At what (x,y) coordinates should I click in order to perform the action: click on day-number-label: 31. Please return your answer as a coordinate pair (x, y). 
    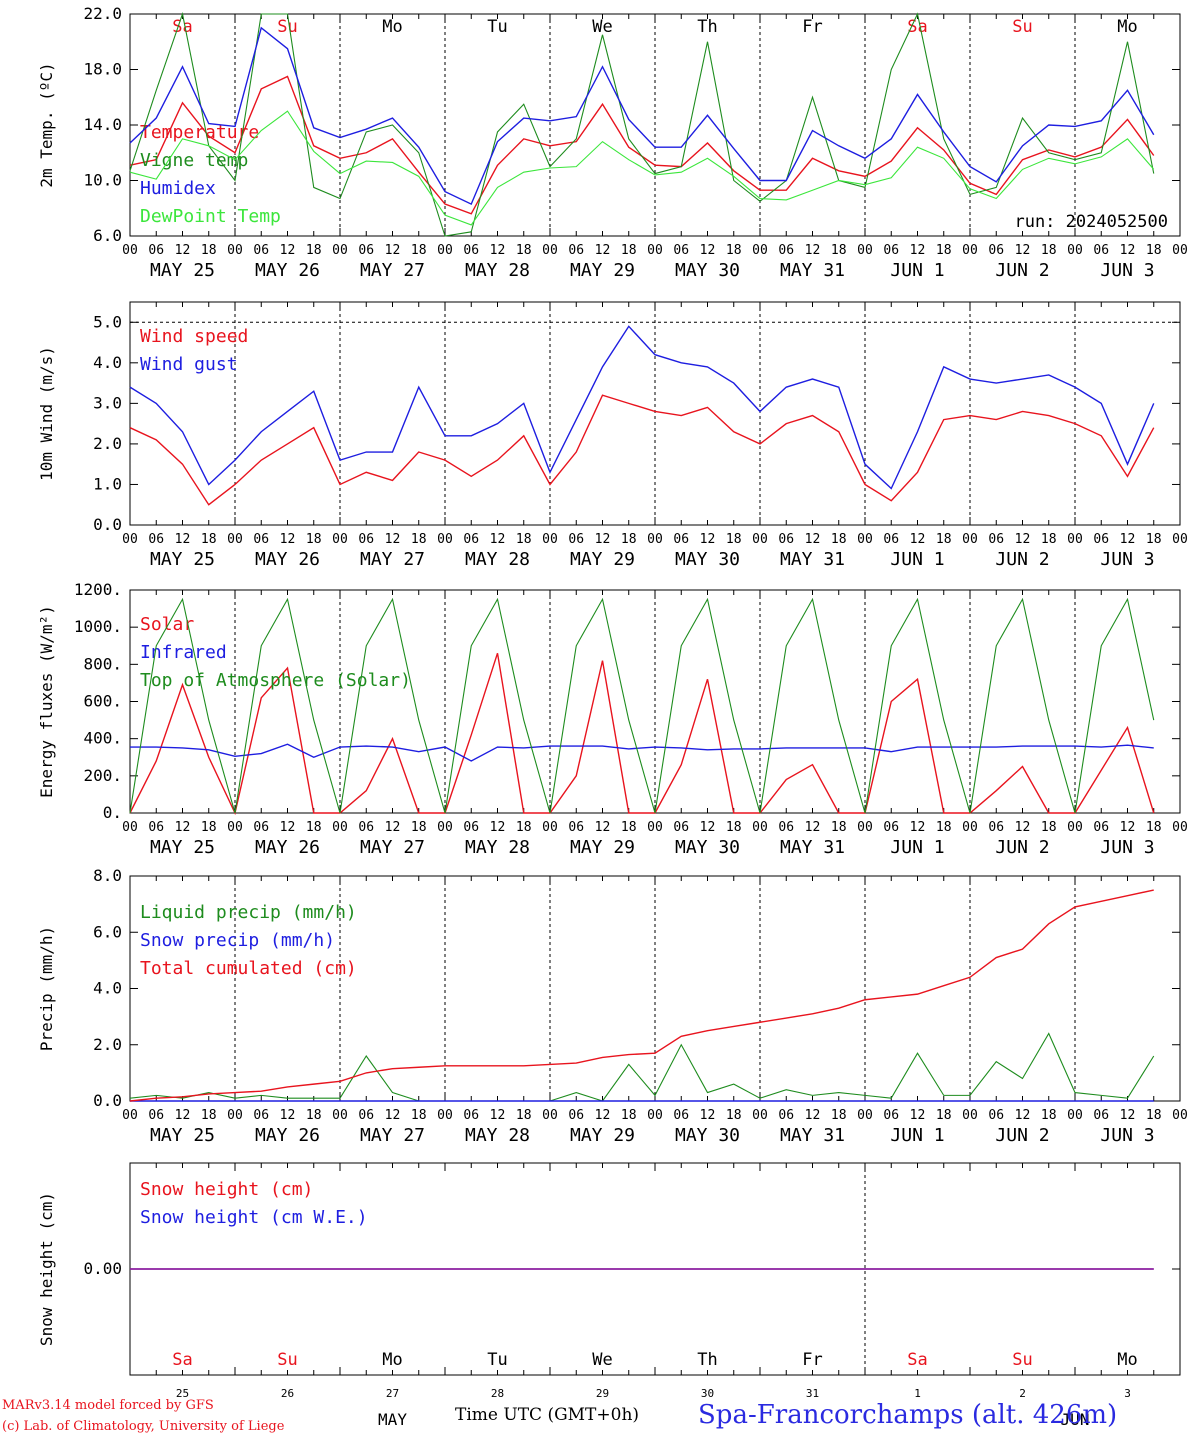
    Looking at the image, I should click on (812, 1393).